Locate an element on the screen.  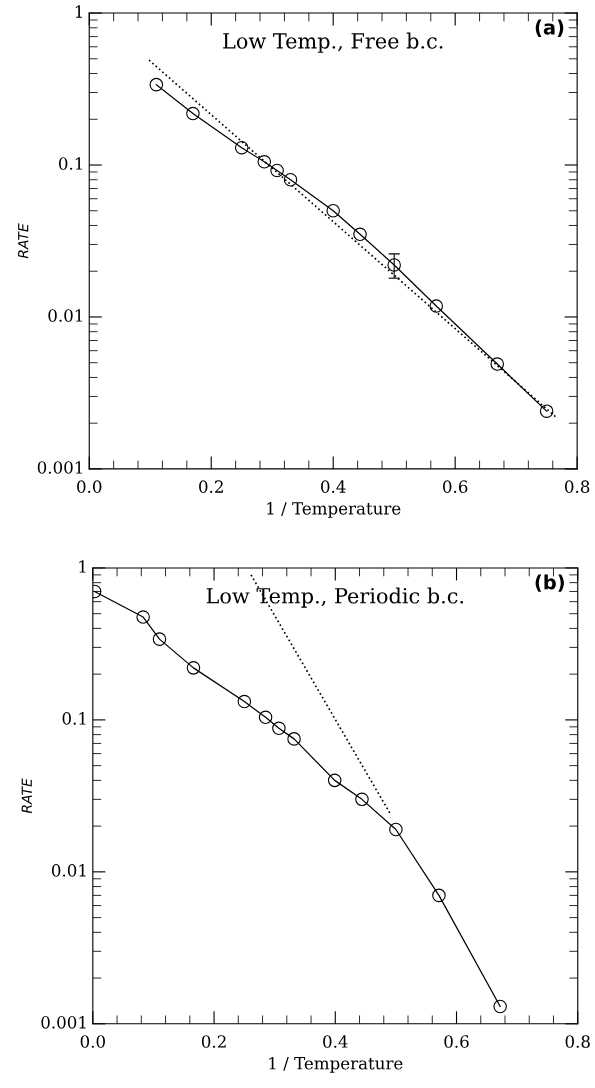
annotation: Low Temp., Periodic b.c. is located at coordinates (335, 597).